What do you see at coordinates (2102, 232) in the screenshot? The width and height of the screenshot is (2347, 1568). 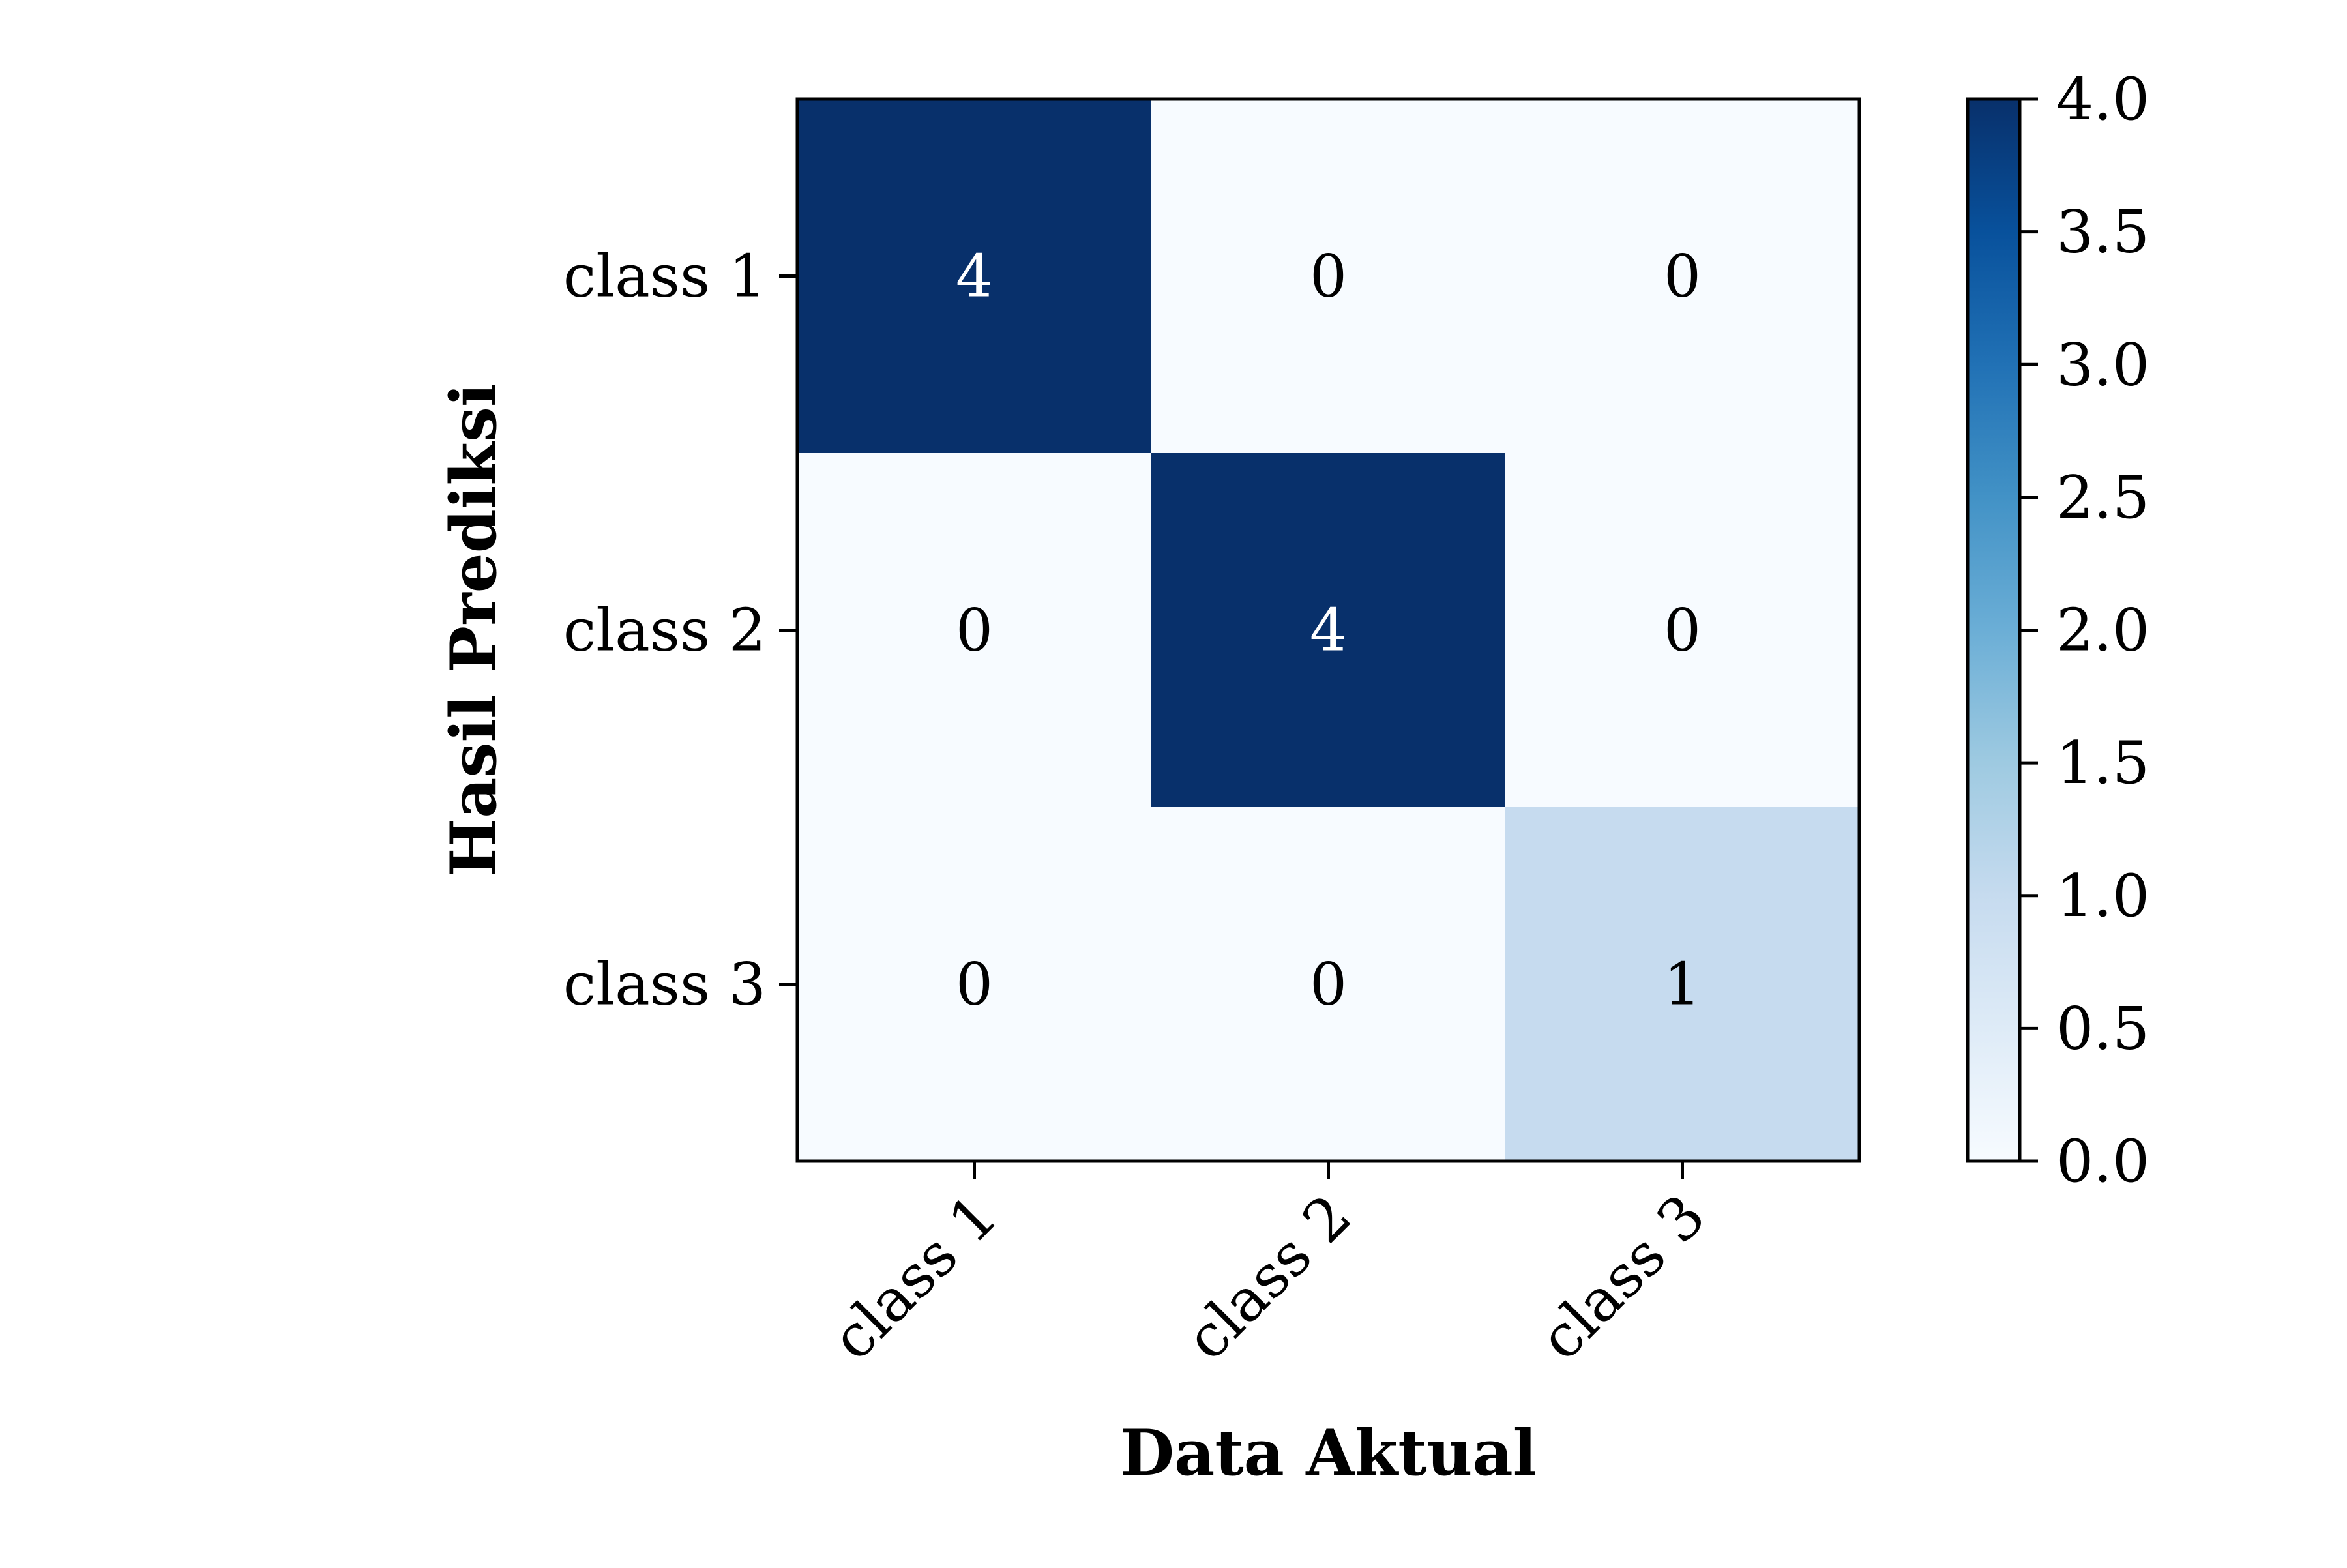 I see `colorbar-tick-label: 3.5` at bounding box center [2102, 232].